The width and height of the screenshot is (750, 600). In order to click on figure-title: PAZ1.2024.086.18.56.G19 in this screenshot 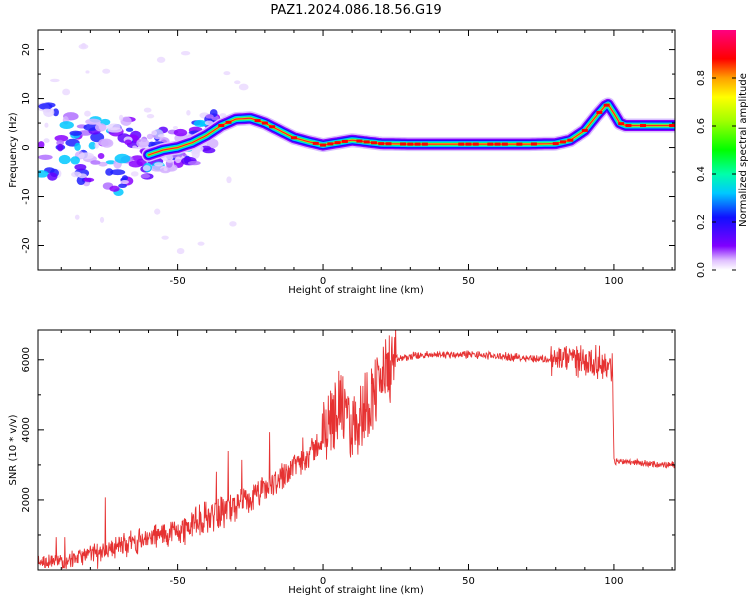, I will do `click(355, 10)`.